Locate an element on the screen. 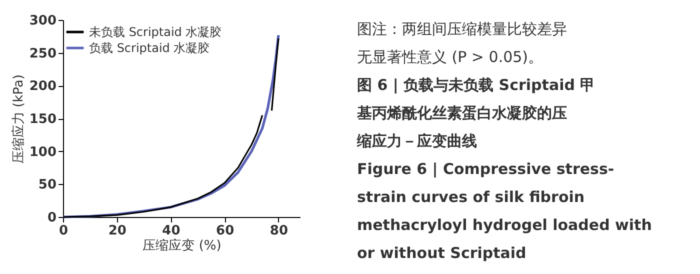 Image resolution: width=700 pixels, height=274 pixels. x-tick-label: 80 is located at coordinates (279, 231).